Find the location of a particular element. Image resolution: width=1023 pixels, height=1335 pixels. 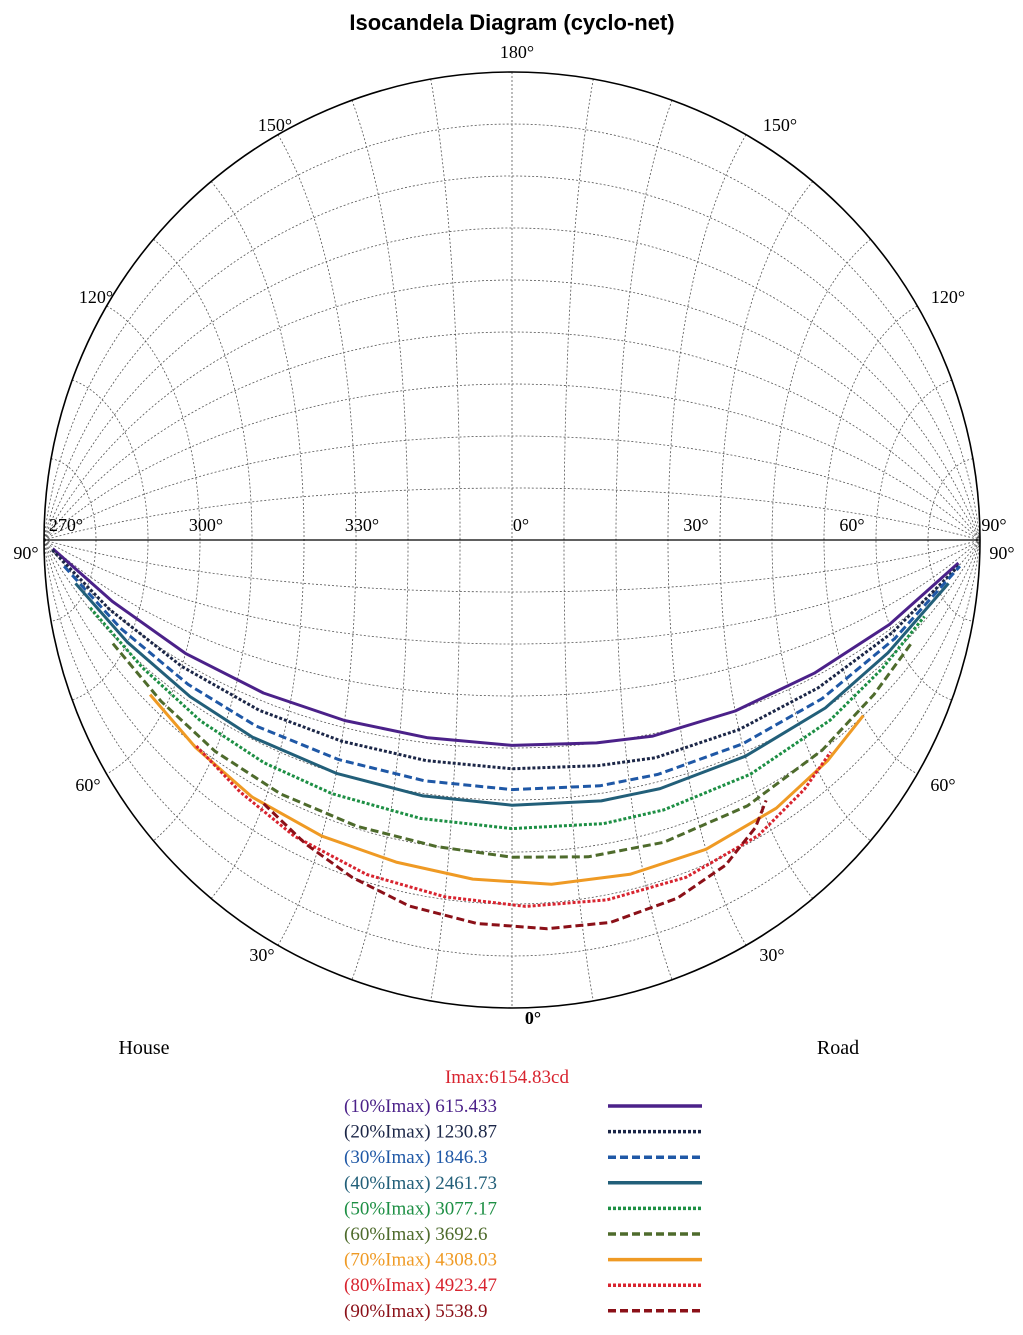

house-label: House is located at coordinates (143, 1048).